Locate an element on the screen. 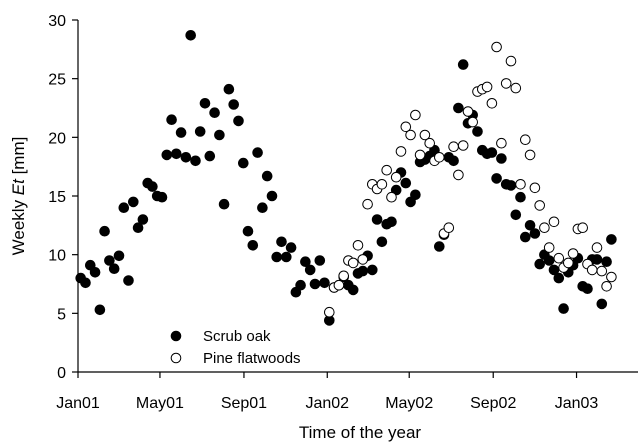 The height and width of the screenshot is (443, 638). x-tick-label: Sep02 is located at coordinates (493, 403).